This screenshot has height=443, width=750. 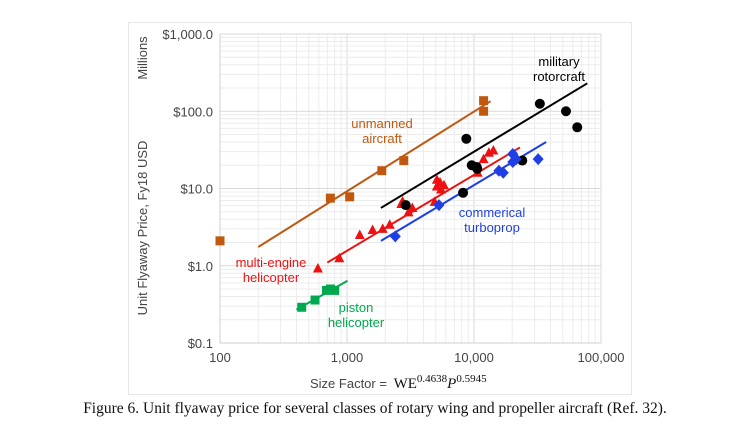 I want to click on y-axis-label: Unit Flyaway Price, Fy18 USD, so click(x=142, y=228).